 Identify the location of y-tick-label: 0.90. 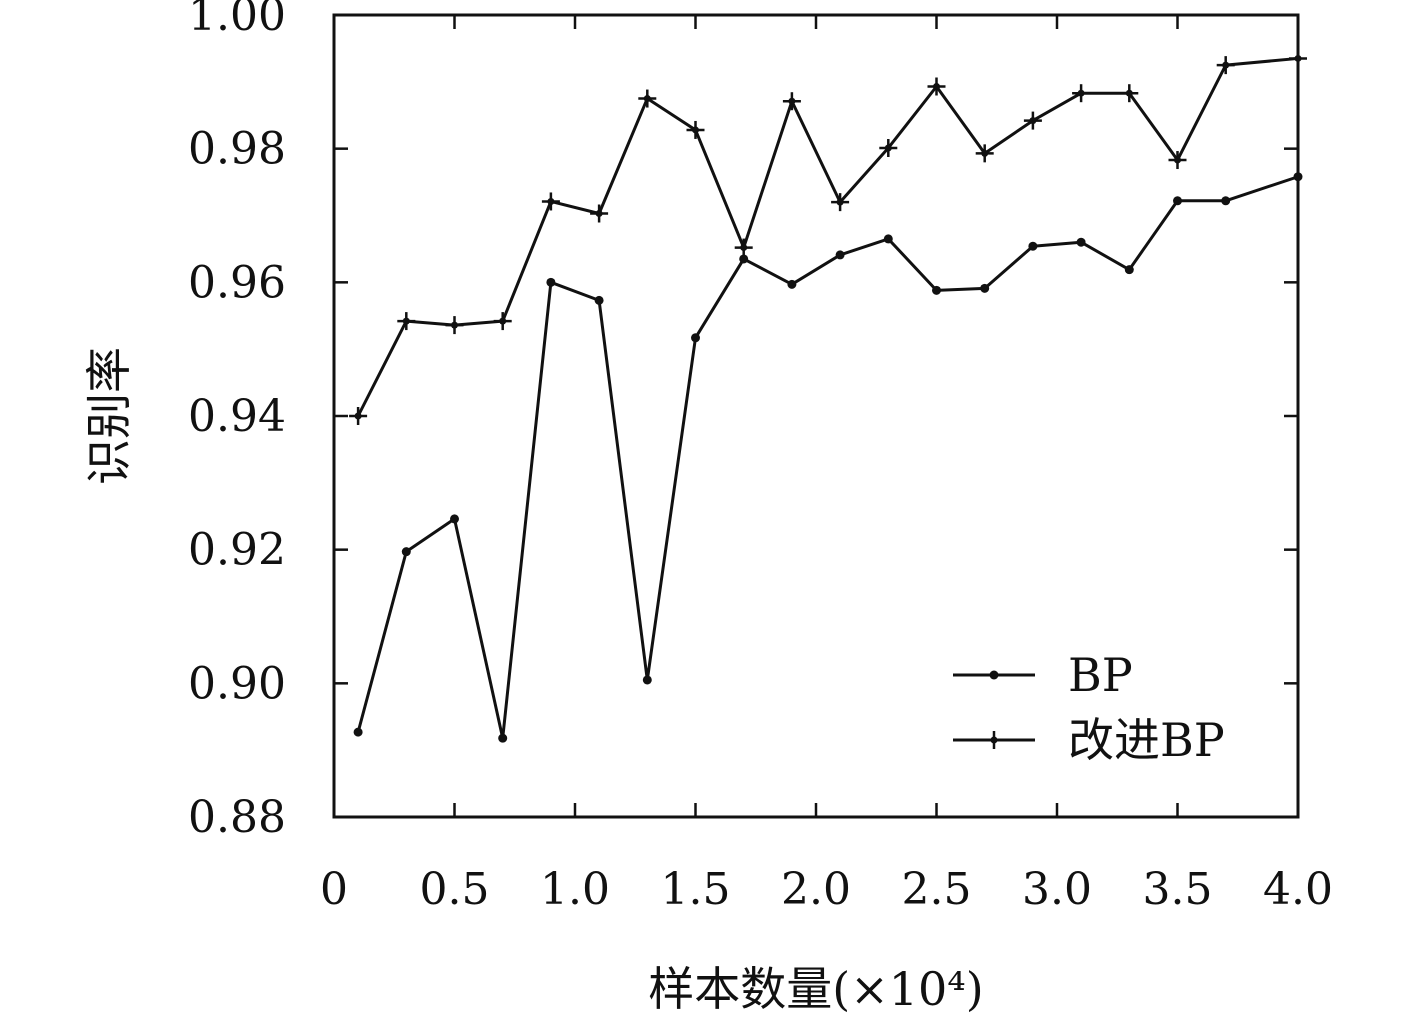
(237, 683).